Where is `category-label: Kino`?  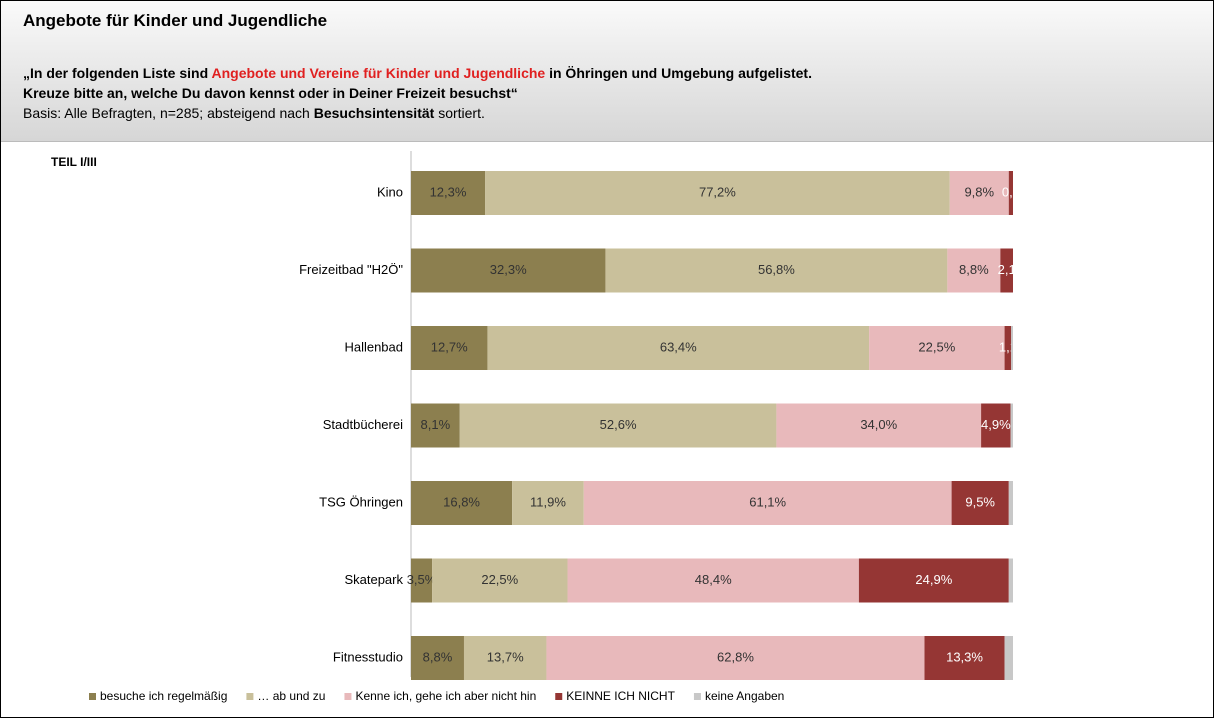 category-label: Kino is located at coordinates (390, 191).